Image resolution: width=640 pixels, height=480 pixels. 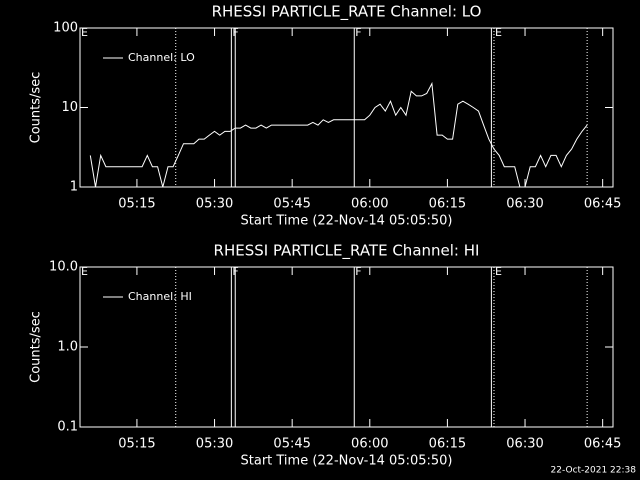 I want to click on legend-label: Channel: LO, so click(x=161, y=57).